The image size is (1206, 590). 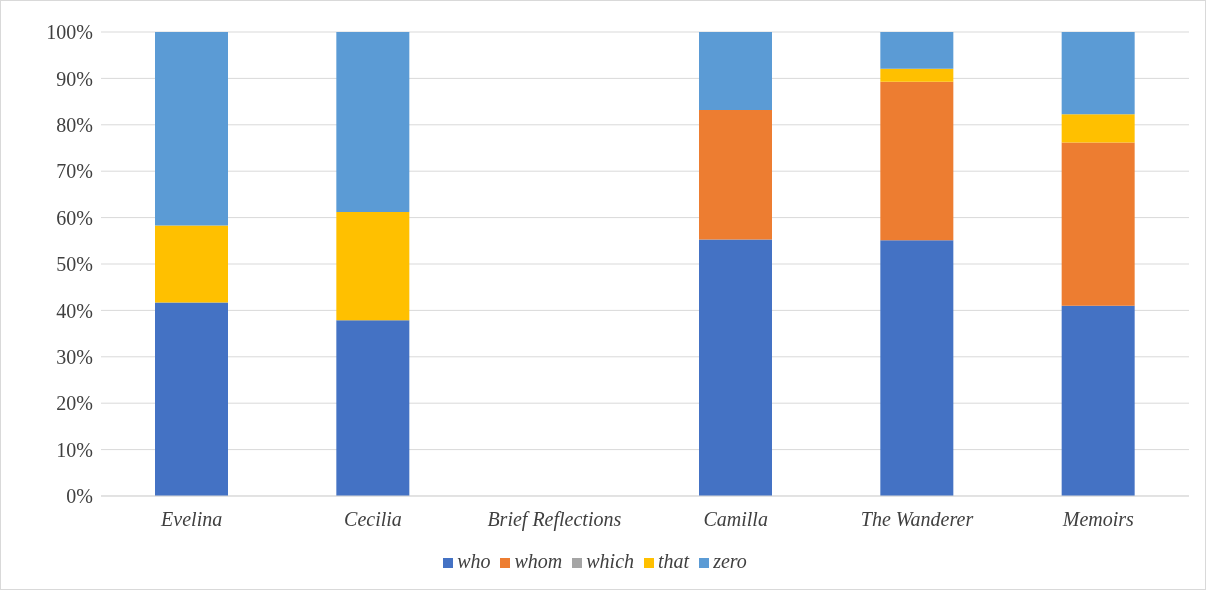 I want to click on x-tick-label: Camilla, so click(x=735, y=519).